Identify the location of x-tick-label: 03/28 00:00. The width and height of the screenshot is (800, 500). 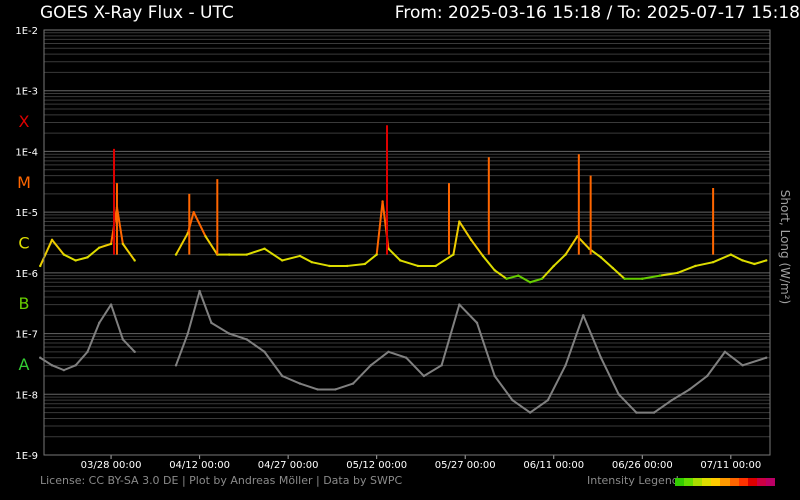
(111, 465).